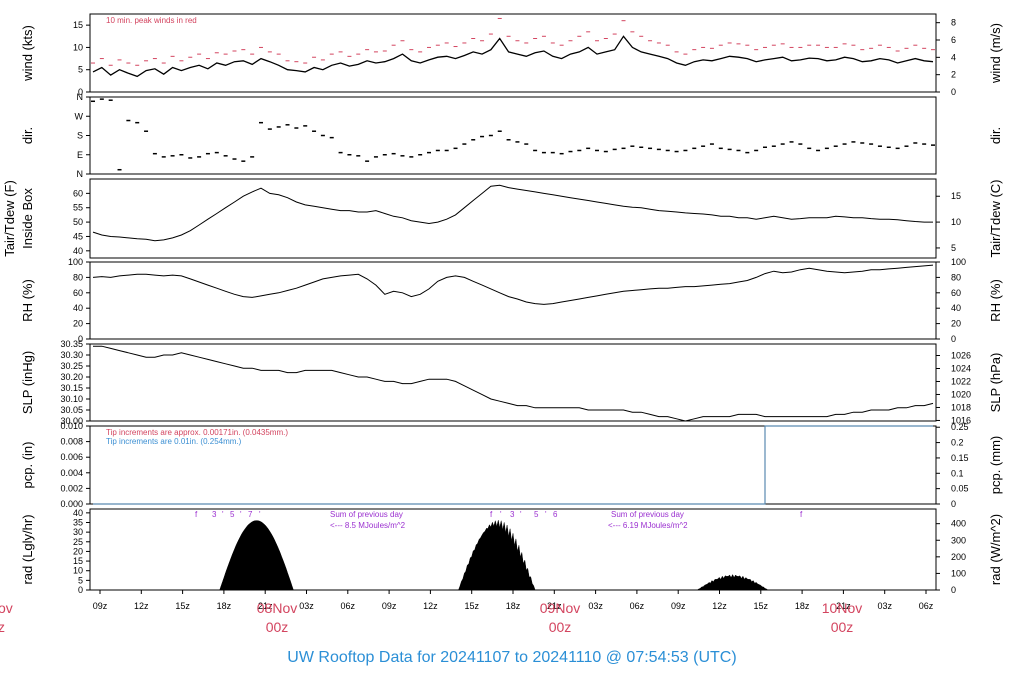 Image resolution: width=1024 pixels, height=700 pixels. I want to click on rad-ytick-label: 30, so click(78, 532).